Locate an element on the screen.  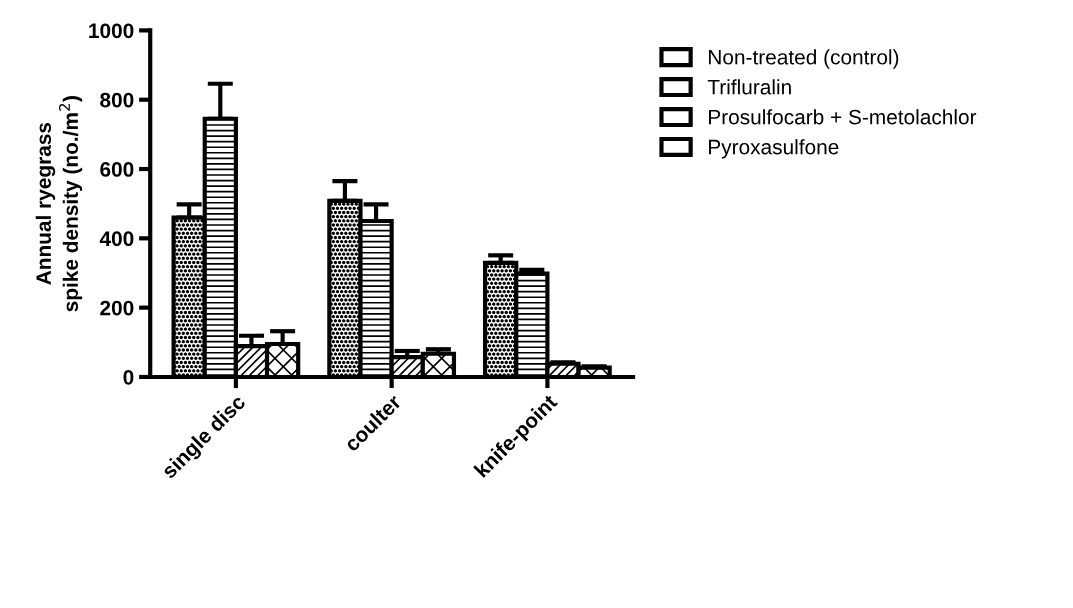
y-tick-label: 1000 is located at coordinates (111, 31).